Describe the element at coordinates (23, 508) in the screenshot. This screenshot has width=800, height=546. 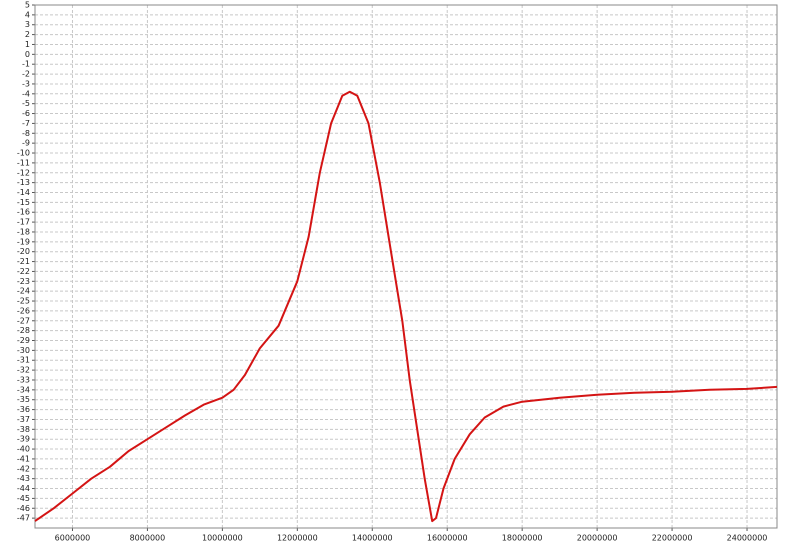
I see `y-tick-label: -46` at that location.